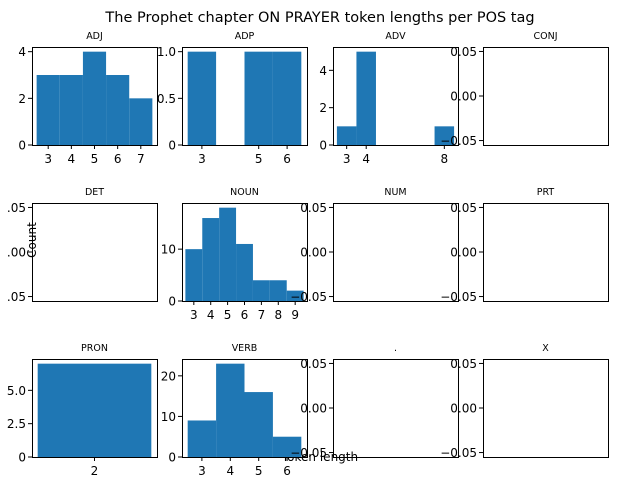 This screenshot has height=480, width=640. Describe the element at coordinates (458, 453) in the screenshot. I see `ytick-label-x-0: −0.05` at that location.